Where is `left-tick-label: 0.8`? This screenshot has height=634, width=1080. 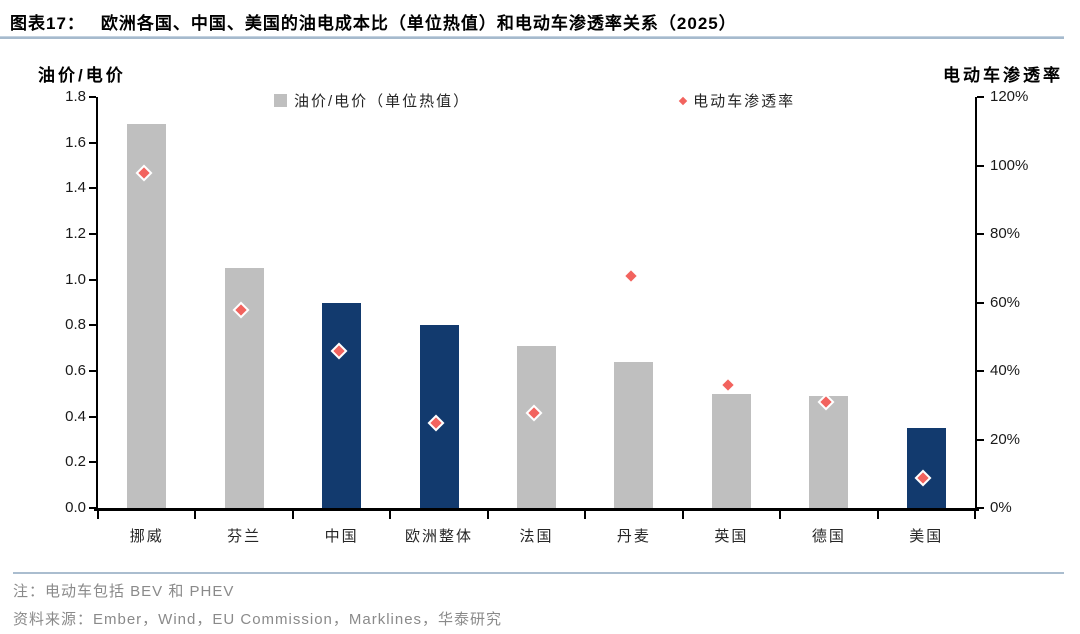
left-tick-label: 0.8 is located at coordinates (75, 325).